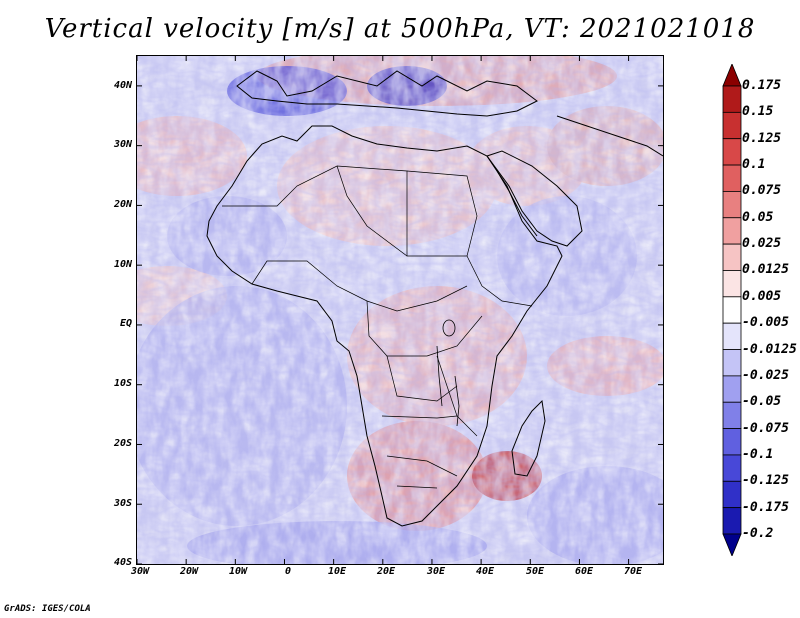 The width and height of the screenshot is (800, 618). What do you see at coordinates (758, 217) in the screenshot?
I see `colorbar-tick-label: 0.05` at bounding box center [758, 217].